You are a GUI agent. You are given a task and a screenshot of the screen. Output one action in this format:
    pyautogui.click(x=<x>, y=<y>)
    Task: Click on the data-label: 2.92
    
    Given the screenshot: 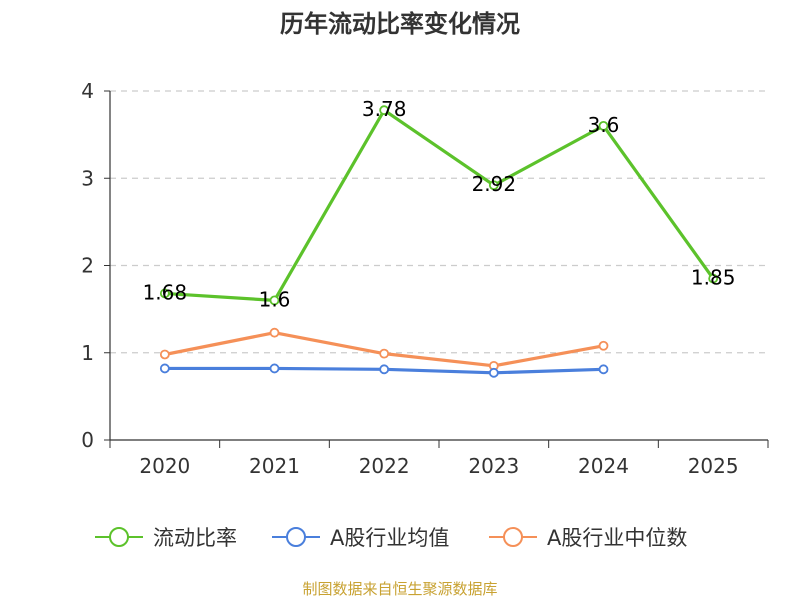 What is the action you would take?
    pyautogui.click(x=494, y=184)
    